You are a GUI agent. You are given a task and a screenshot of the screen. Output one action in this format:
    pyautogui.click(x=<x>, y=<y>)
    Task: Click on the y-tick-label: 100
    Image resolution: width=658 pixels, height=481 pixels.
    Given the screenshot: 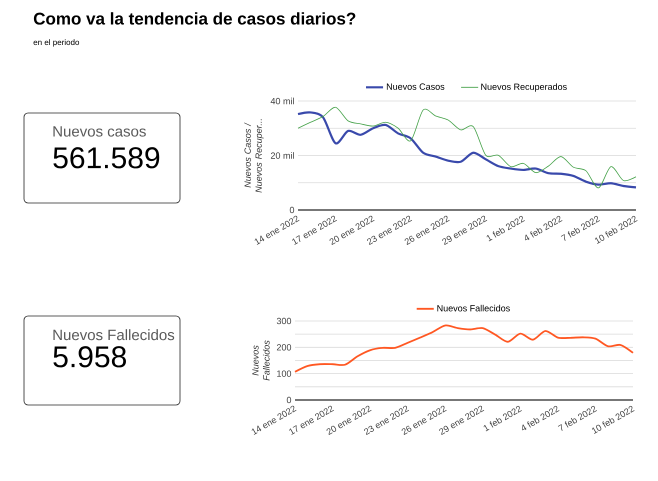 What is the action you would take?
    pyautogui.click(x=284, y=373)
    